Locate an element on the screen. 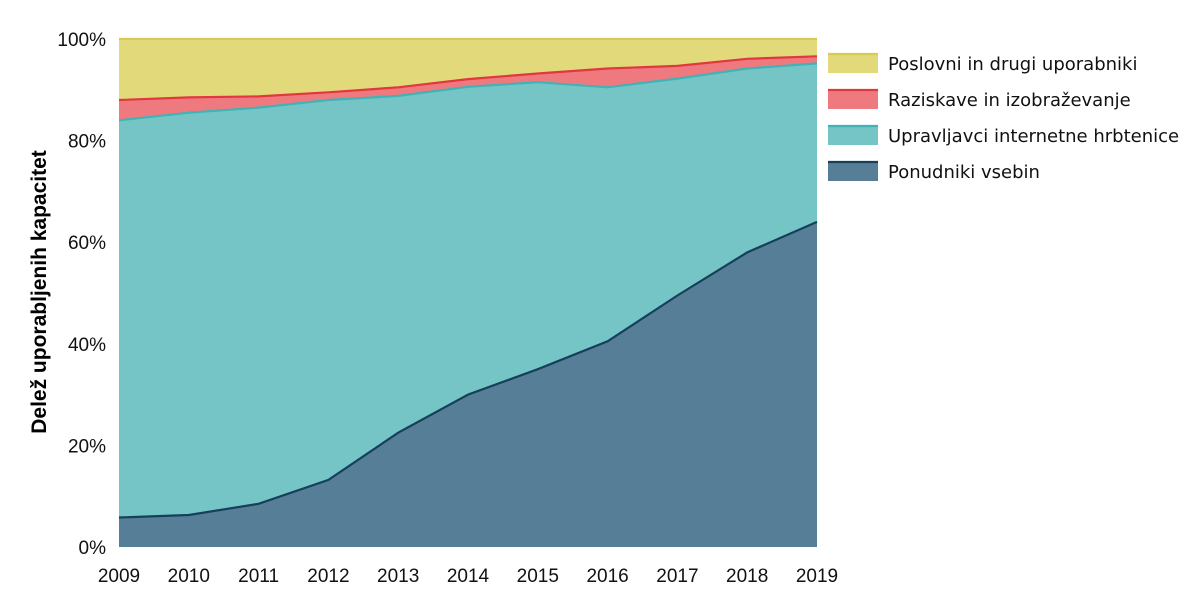 The width and height of the screenshot is (1200, 614). area-poslovni-in-drugi-uporabniki is located at coordinates (468, 69).